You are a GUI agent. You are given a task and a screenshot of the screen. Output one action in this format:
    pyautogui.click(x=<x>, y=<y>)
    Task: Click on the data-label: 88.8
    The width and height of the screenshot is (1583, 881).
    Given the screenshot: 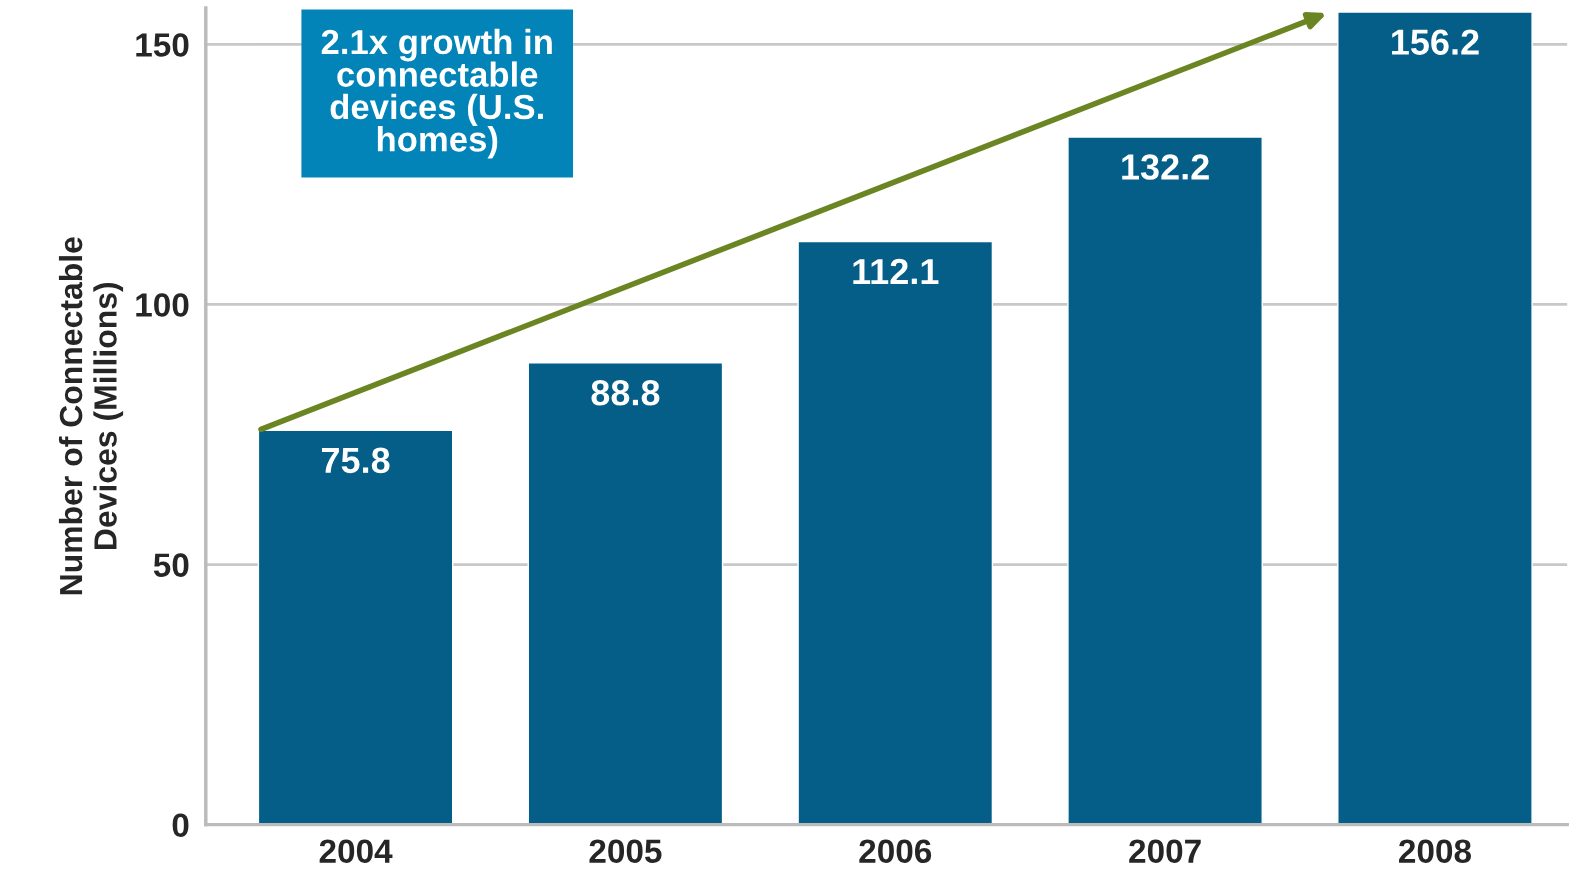 What is the action you would take?
    pyautogui.click(x=625, y=392)
    